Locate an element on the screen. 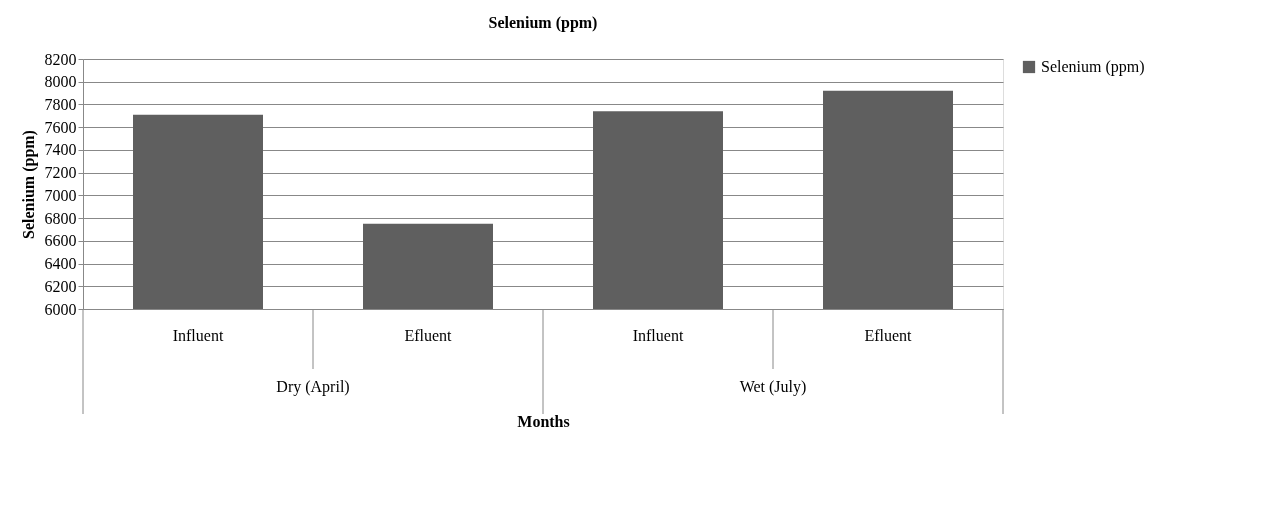 This screenshot has height=515, width=1287. legend-label: Selenium (ppm) is located at coordinates (1093, 67).